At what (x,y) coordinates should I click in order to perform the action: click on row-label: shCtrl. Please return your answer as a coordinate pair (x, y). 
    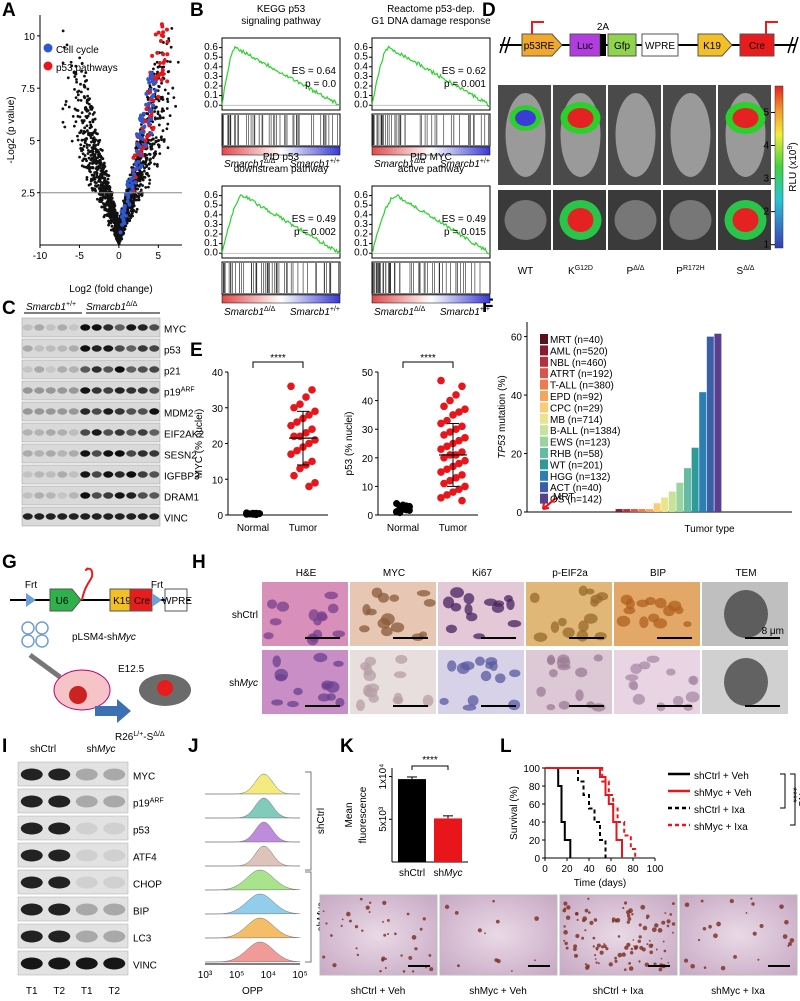
    Looking at the image, I should click on (245, 615).